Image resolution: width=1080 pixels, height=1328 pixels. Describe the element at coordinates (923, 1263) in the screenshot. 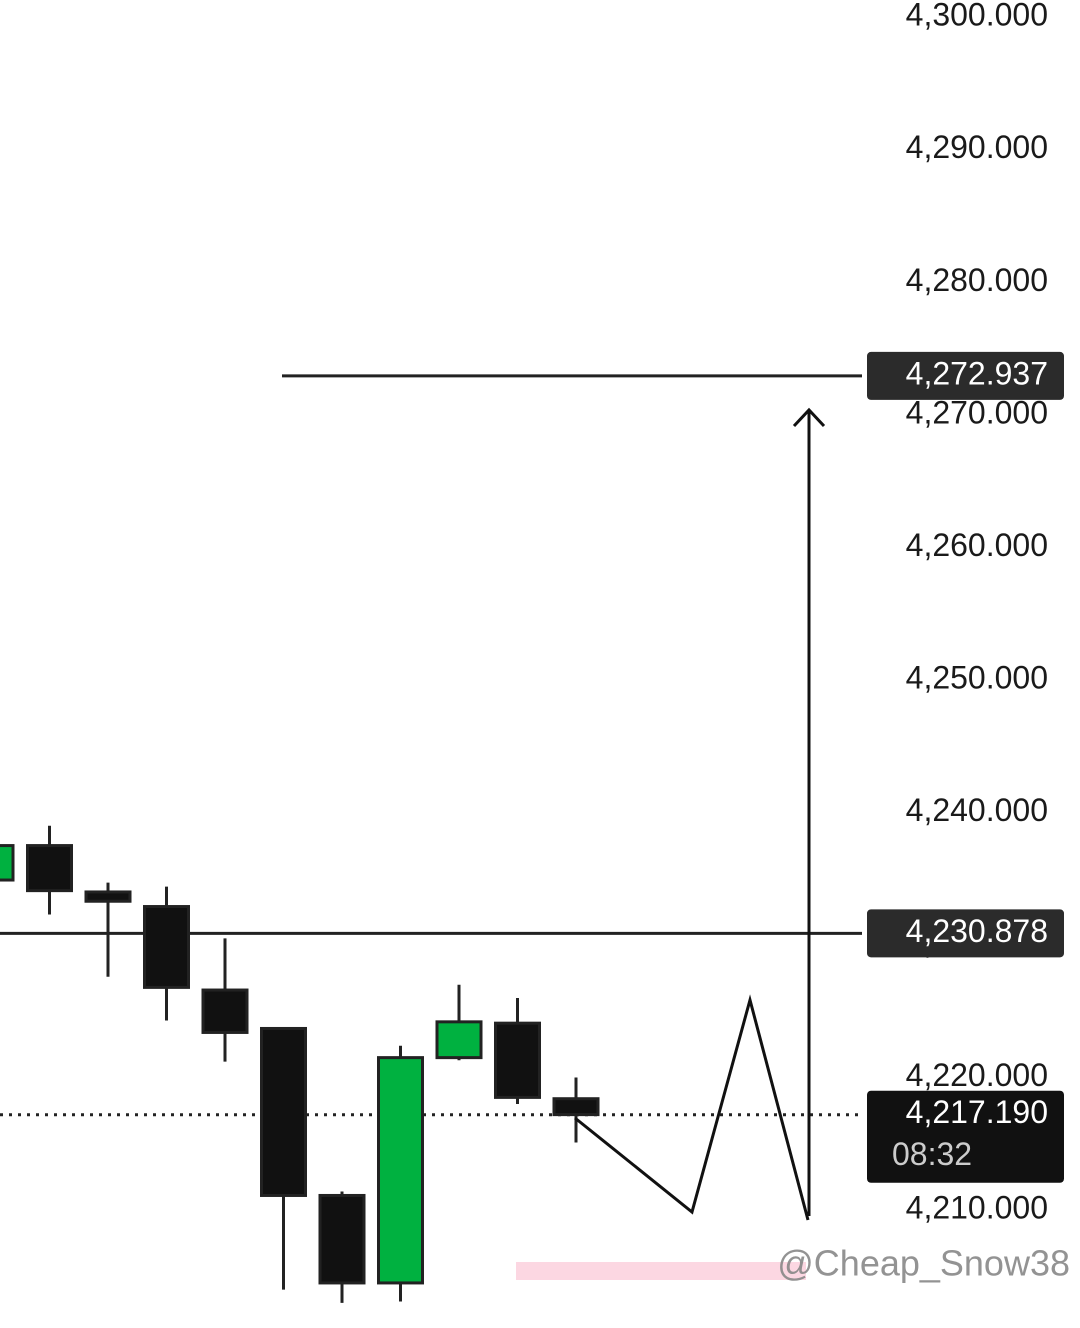

I see `watermark: @Cheap_Snow38` at that location.